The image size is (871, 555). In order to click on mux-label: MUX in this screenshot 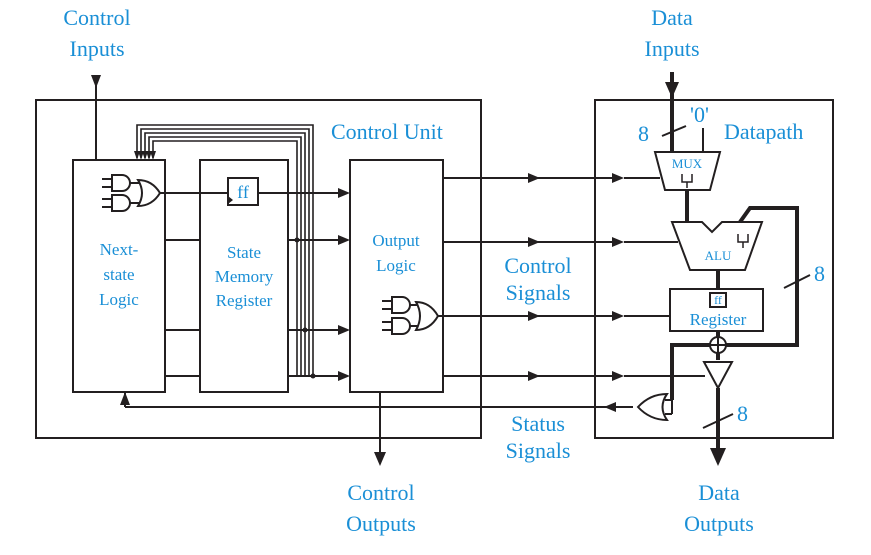, I will do `click(687, 163)`.